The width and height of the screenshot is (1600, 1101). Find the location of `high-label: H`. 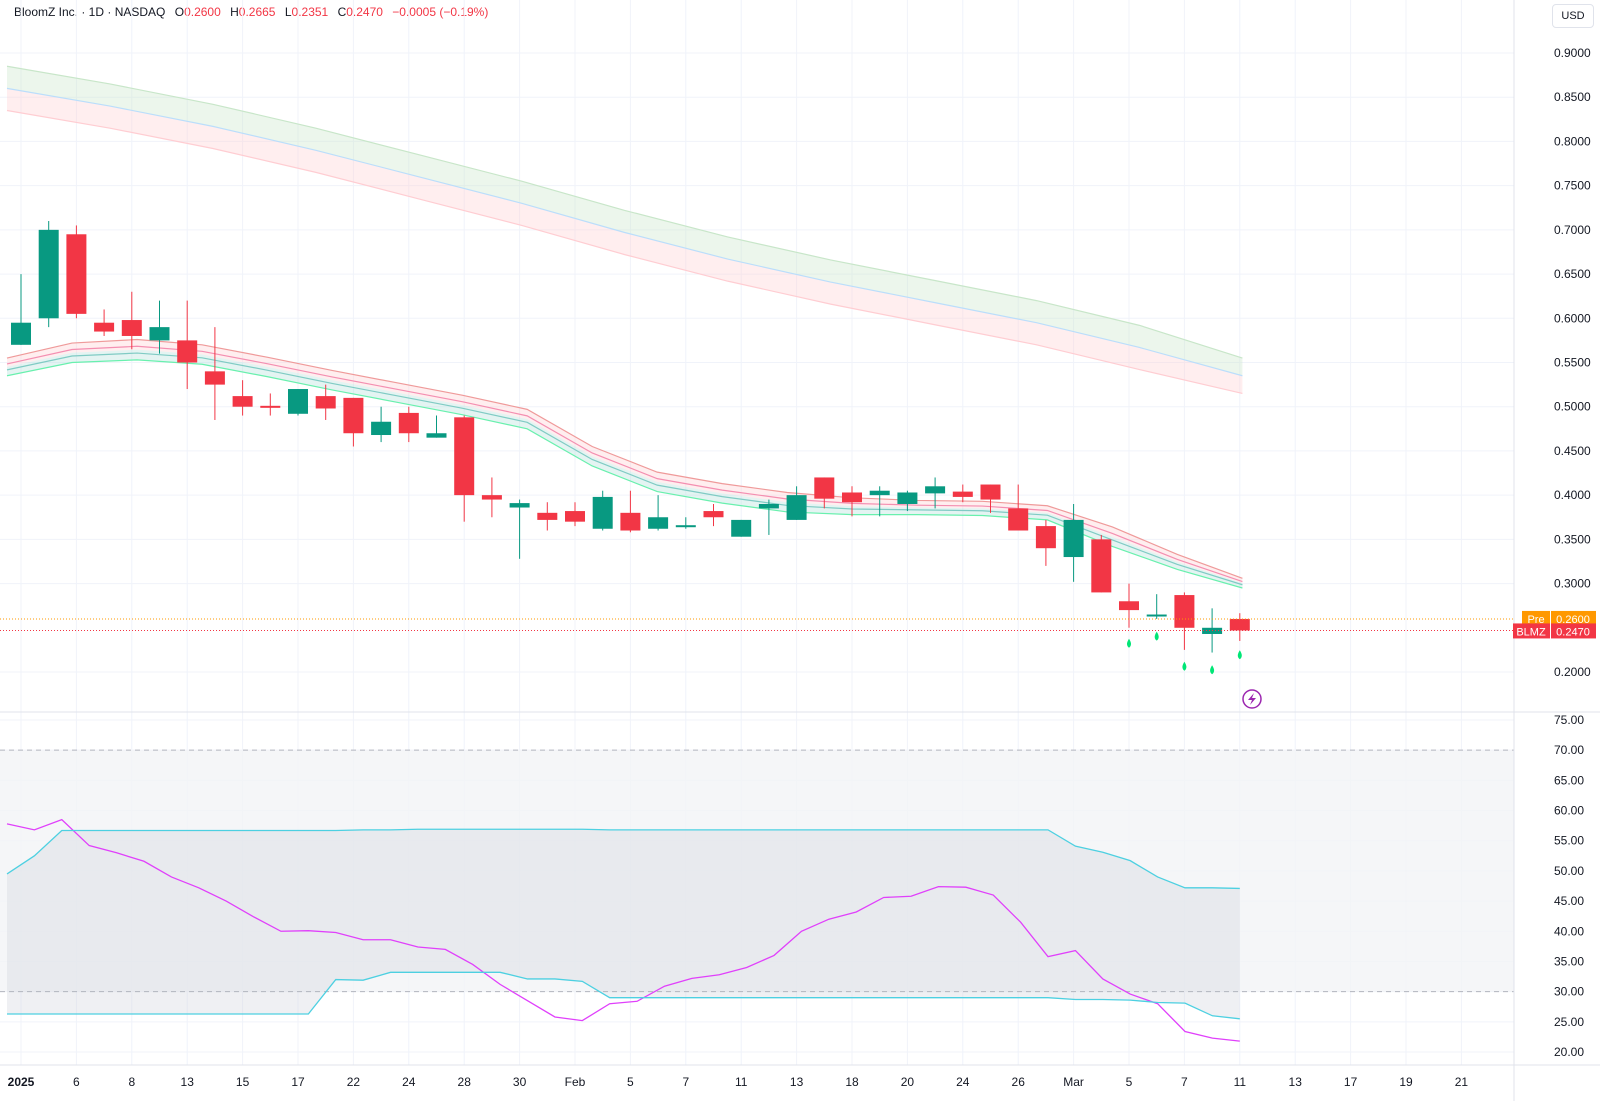

high-label: H is located at coordinates (234, 12).